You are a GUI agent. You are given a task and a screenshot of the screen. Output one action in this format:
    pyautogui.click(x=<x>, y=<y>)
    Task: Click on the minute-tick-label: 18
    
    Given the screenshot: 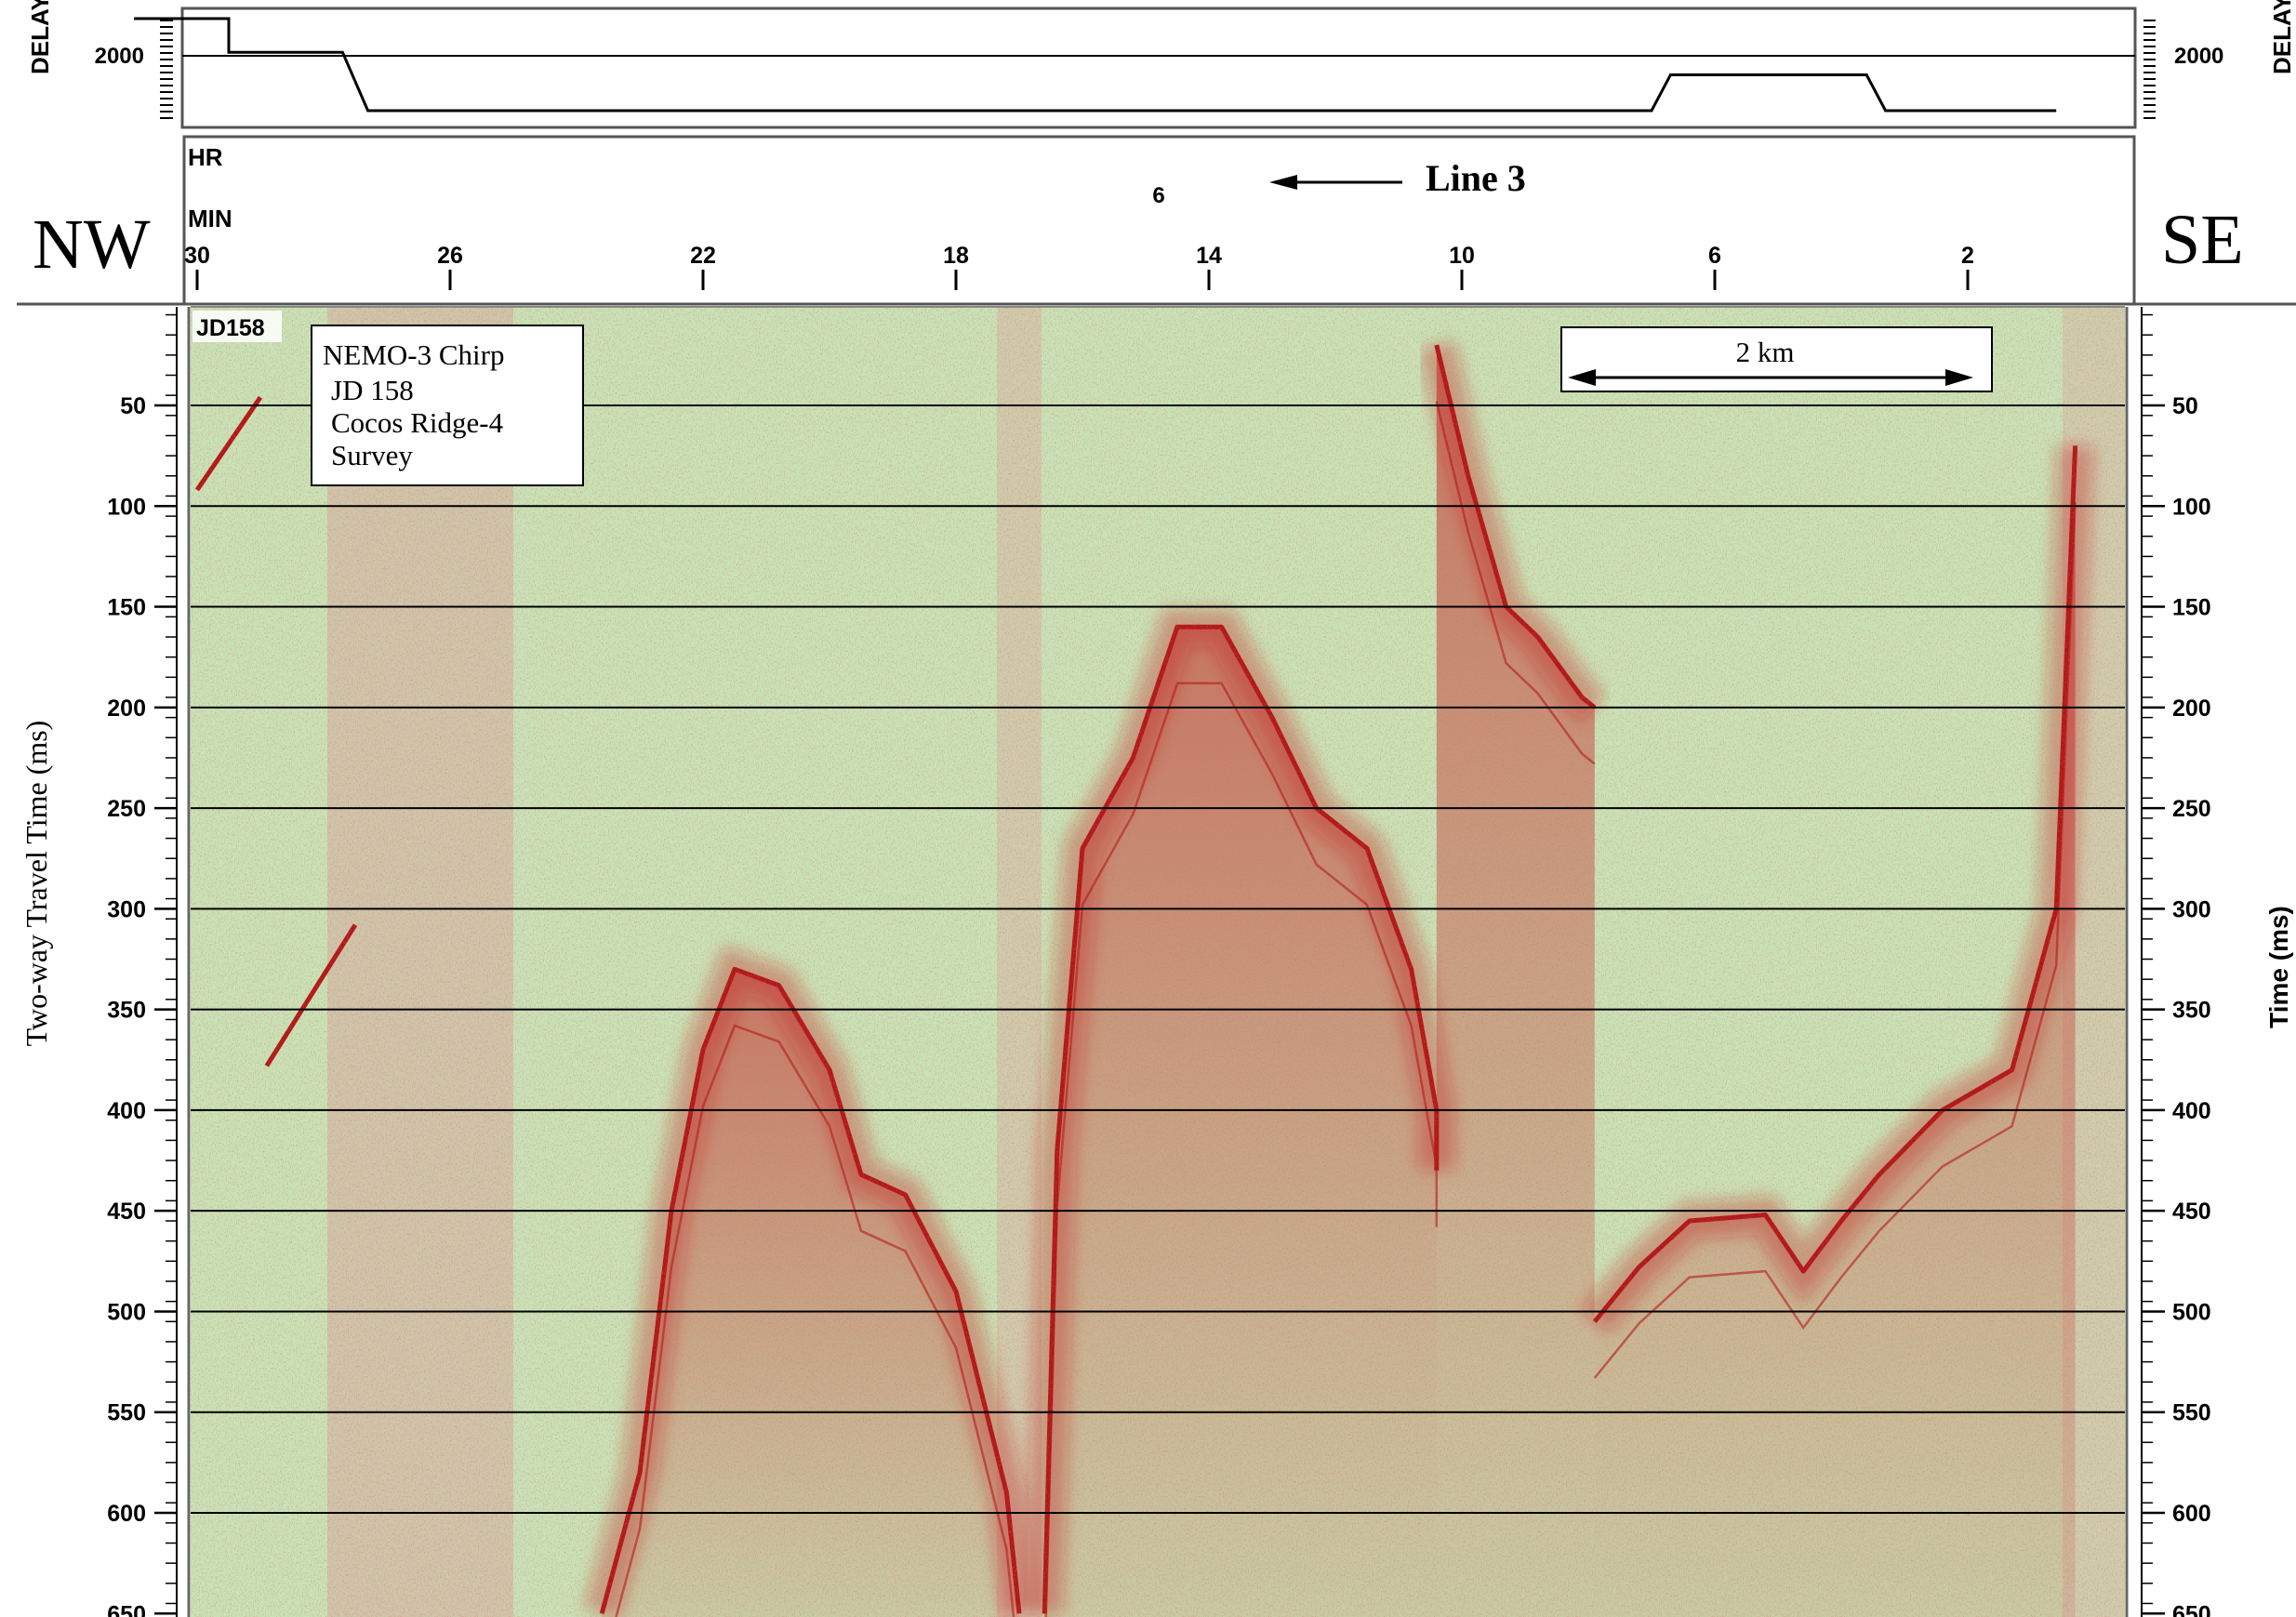 What is the action you would take?
    pyautogui.click(x=956, y=256)
    